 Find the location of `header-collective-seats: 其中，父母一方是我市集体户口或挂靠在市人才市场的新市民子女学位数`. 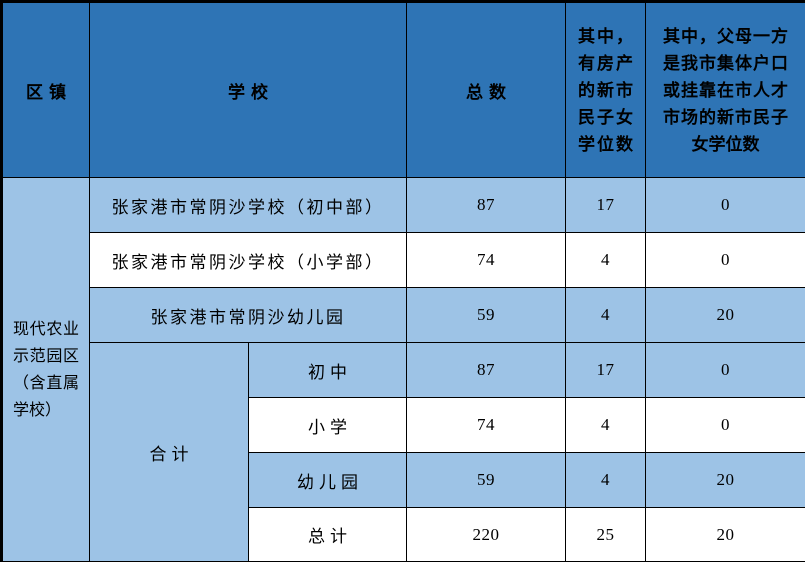

header-collective-seats: 其中，父母一方是我市集体户口或挂靠在市人才市场的新市民子女学位数 is located at coordinates (725, 89).